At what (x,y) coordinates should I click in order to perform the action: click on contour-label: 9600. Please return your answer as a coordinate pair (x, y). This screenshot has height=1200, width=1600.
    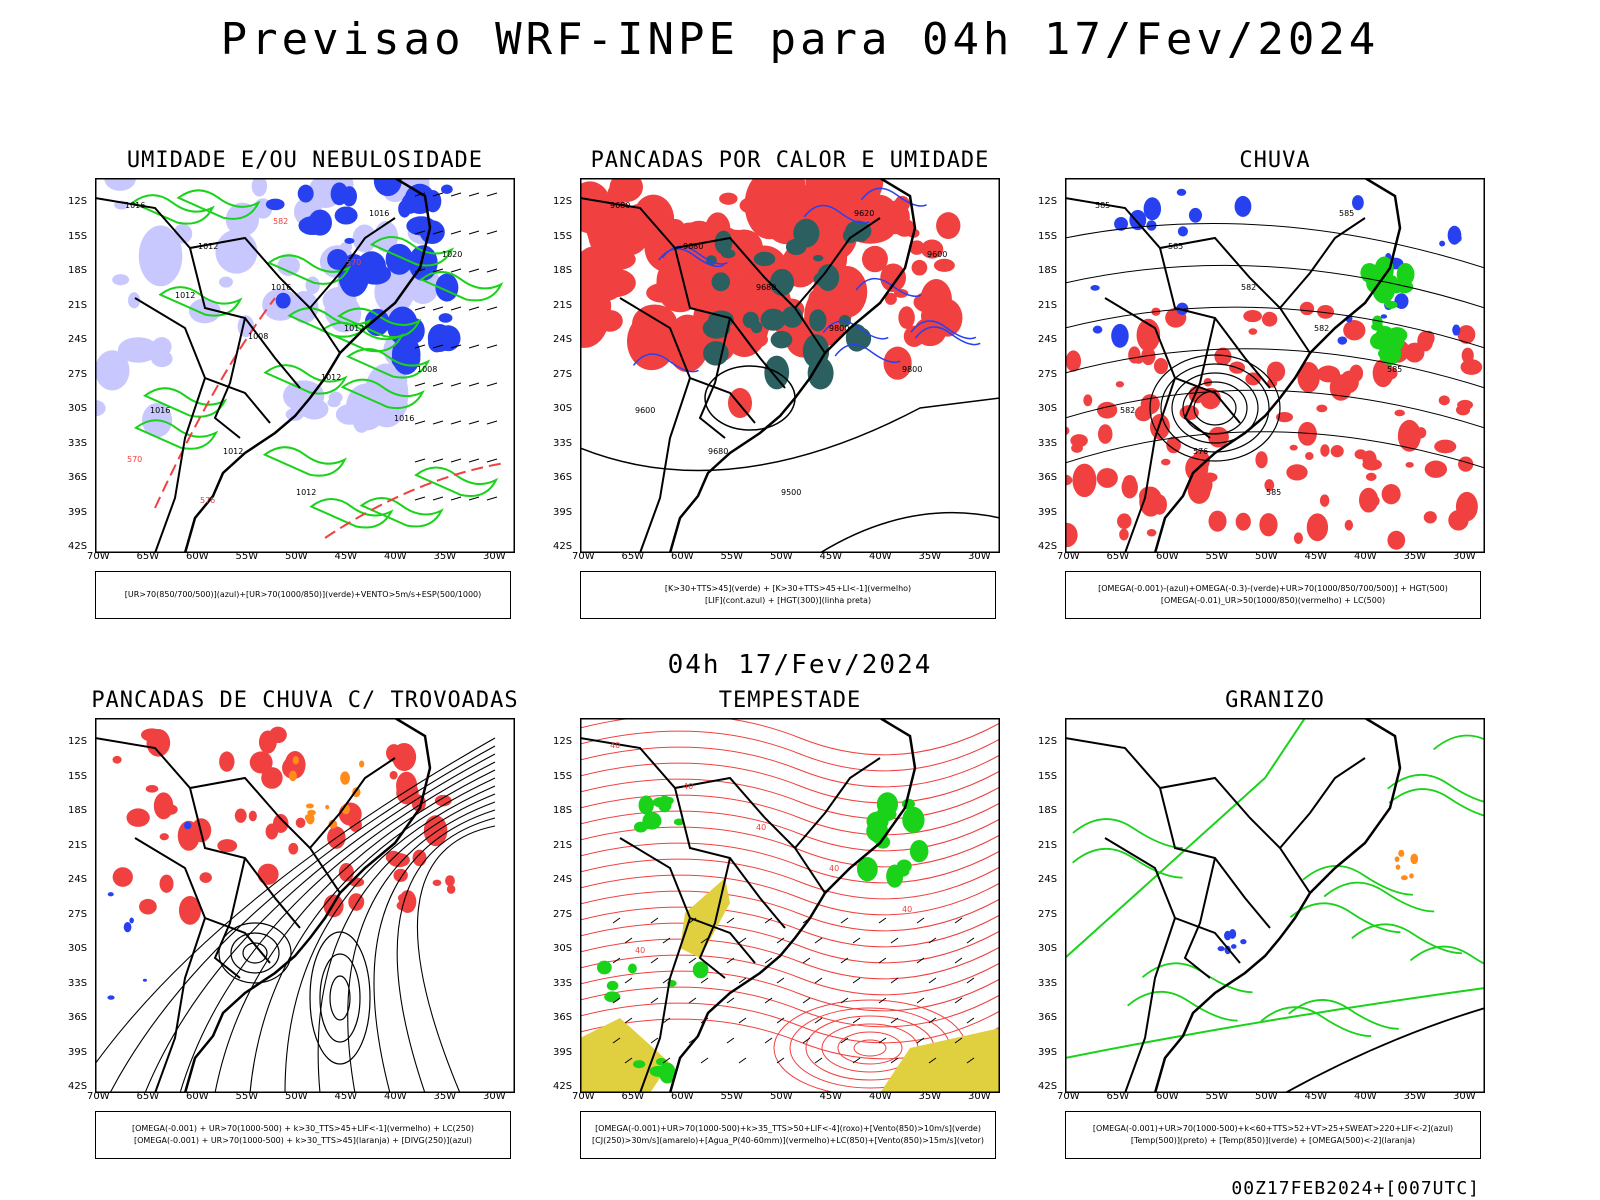
    Looking at the image, I should click on (937, 254).